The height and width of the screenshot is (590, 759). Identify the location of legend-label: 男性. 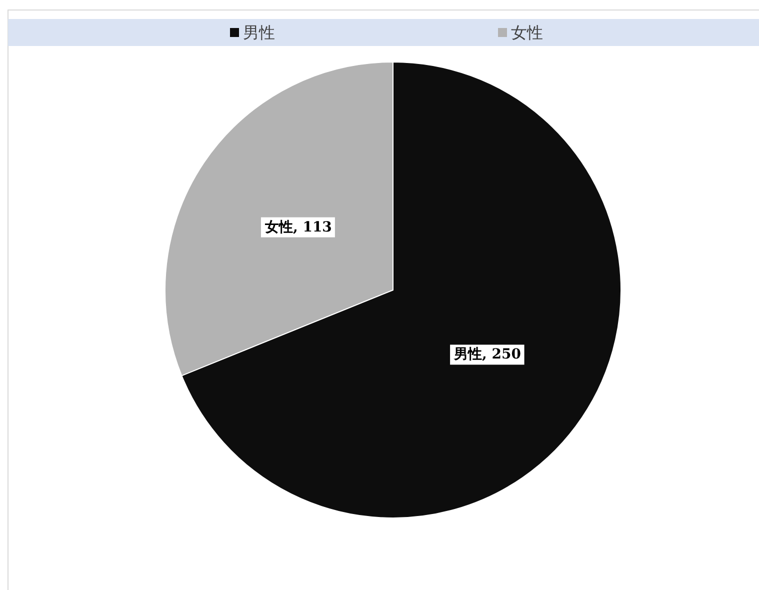
(259, 32).